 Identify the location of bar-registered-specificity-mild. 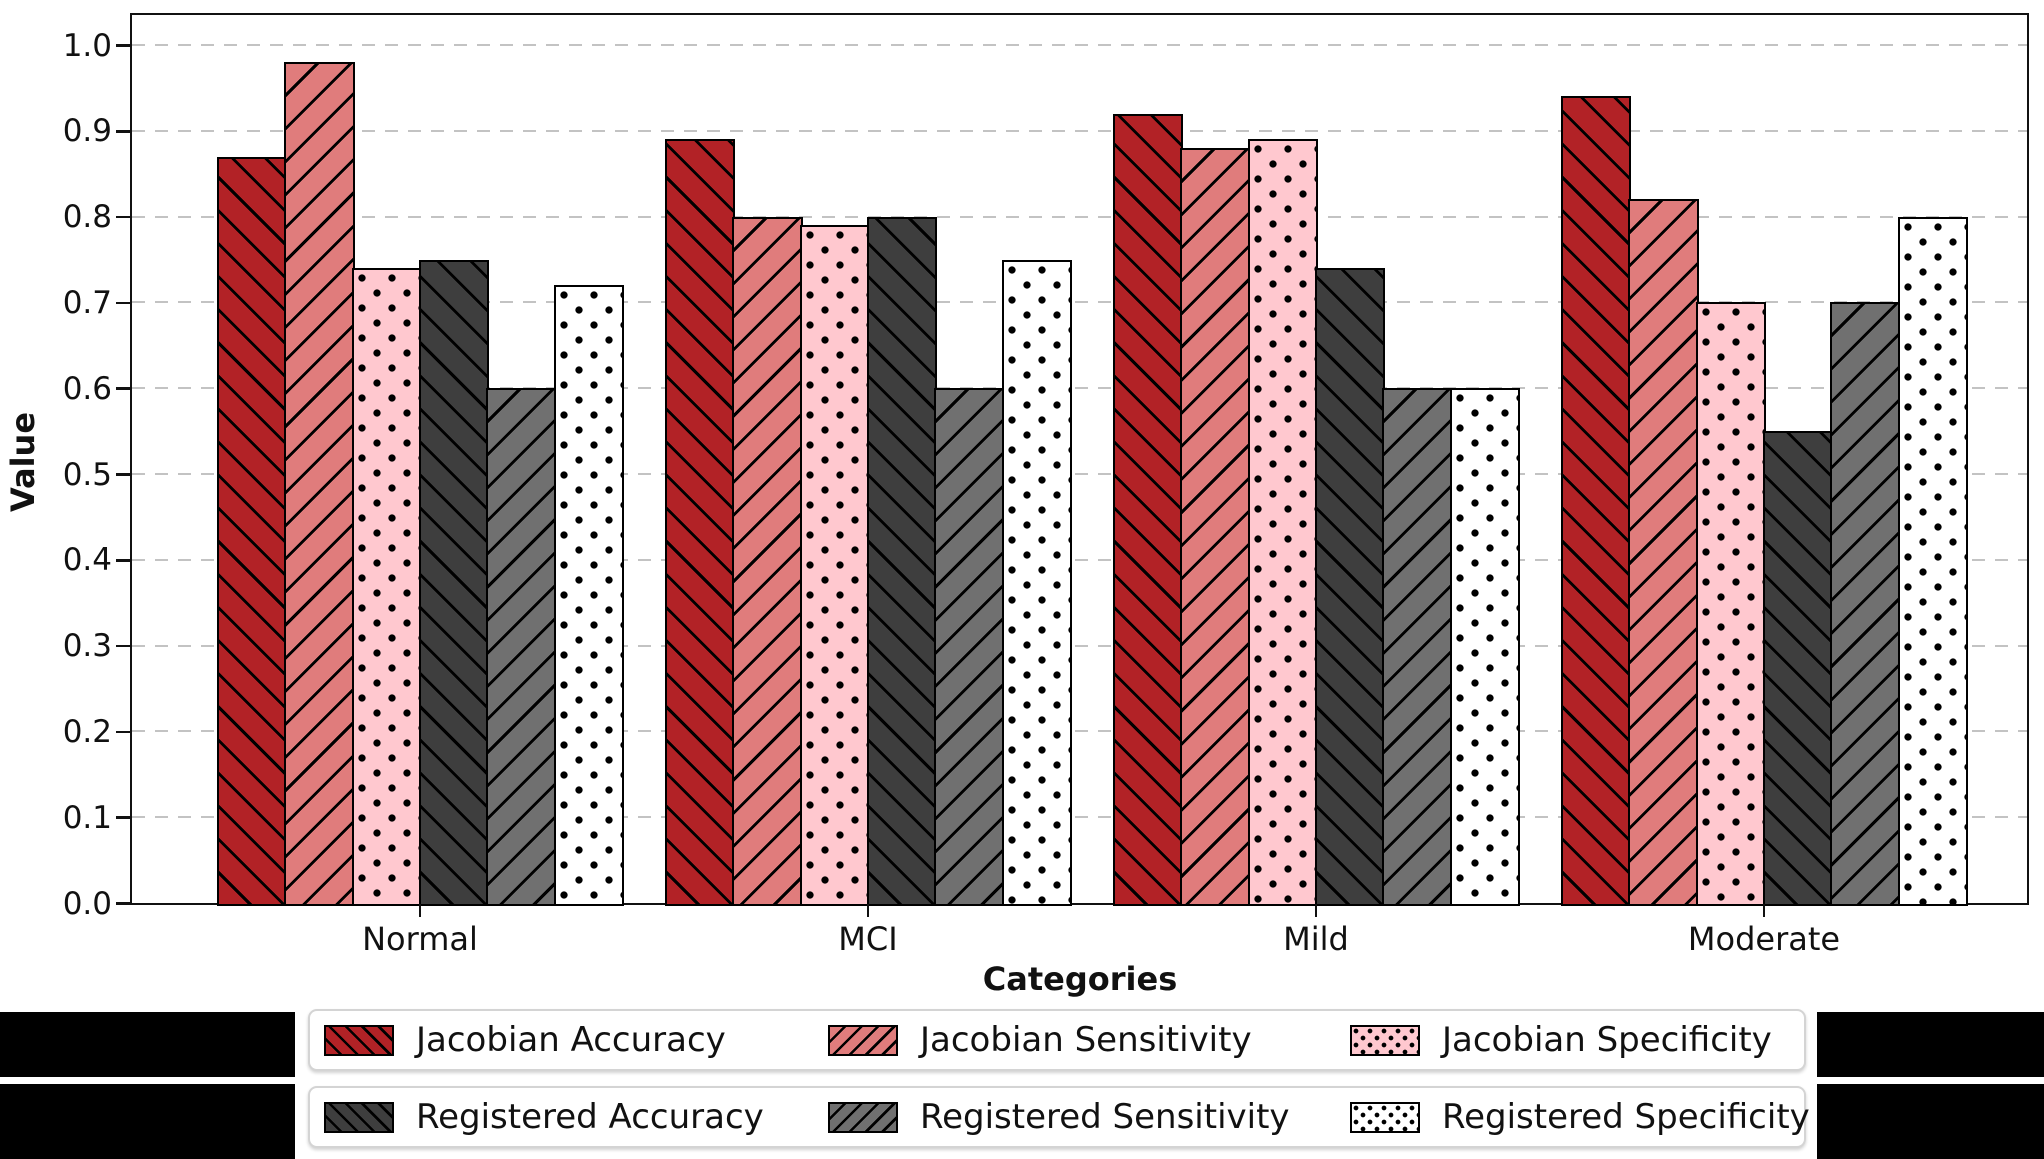
(1484, 647).